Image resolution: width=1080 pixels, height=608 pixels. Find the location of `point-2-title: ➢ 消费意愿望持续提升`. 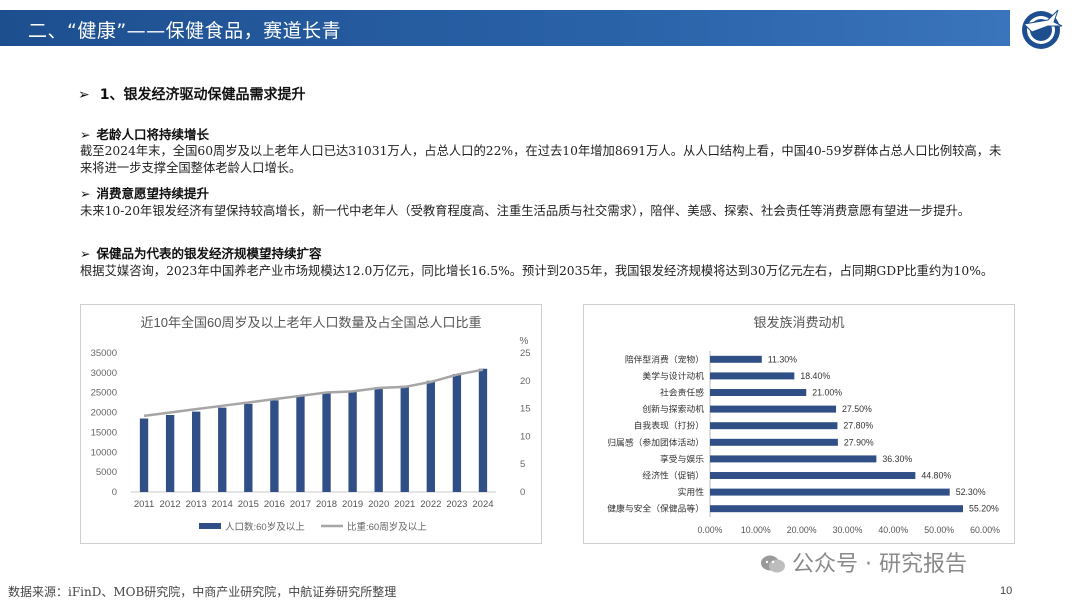

point-2-title: ➢ 消费意愿望持续提升 is located at coordinates (144, 192).